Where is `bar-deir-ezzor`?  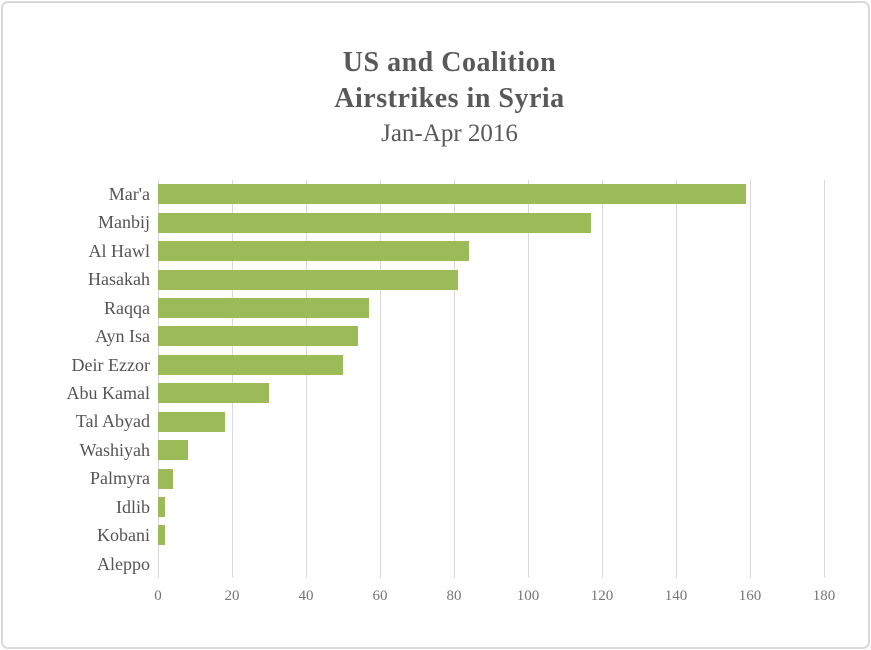 bar-deir-ezzor is located at coordinates (250, 364).